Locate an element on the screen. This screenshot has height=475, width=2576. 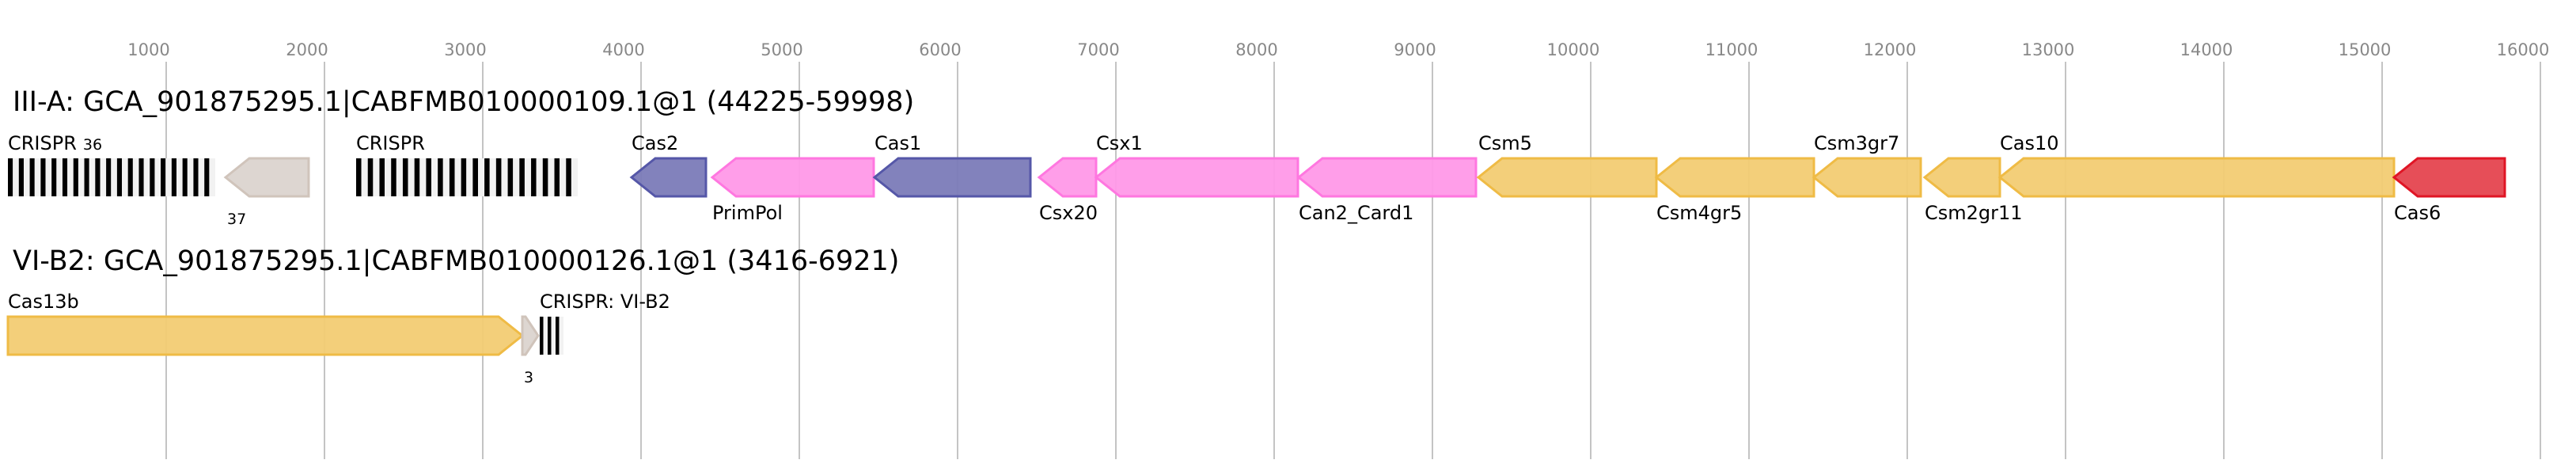
feature-label: Cas10 is located at coordinates (2029, 143).